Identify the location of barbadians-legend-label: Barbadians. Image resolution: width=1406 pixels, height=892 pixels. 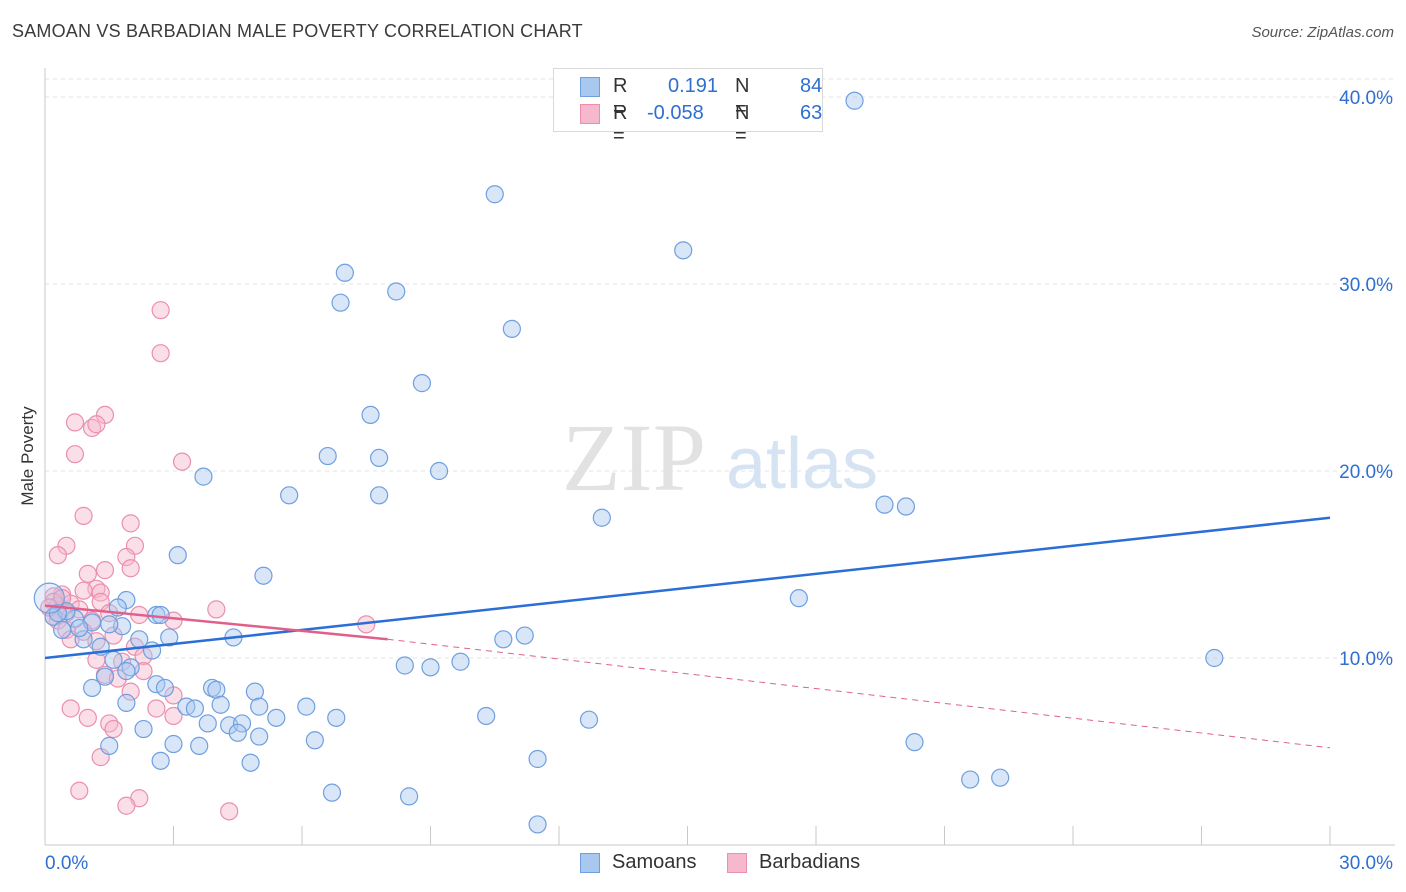
(810, 862).